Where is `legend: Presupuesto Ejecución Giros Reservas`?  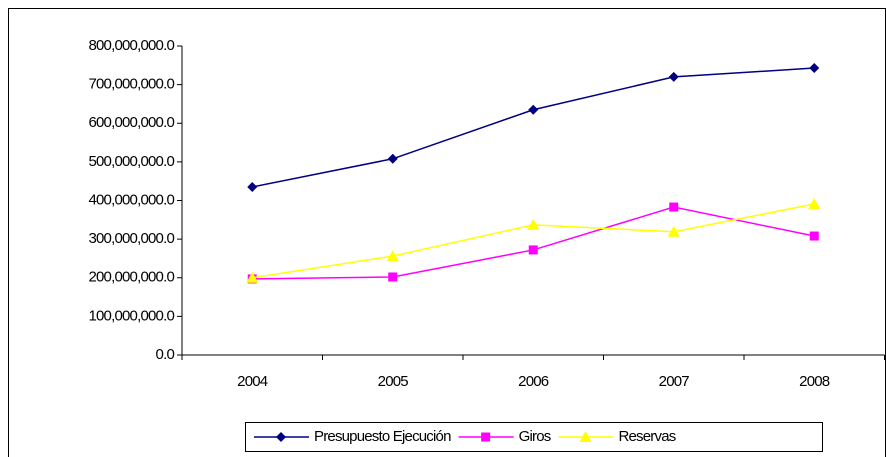
legend: Presupuesto Ejecución Giros Reservas is located at coordinates (534, 437).